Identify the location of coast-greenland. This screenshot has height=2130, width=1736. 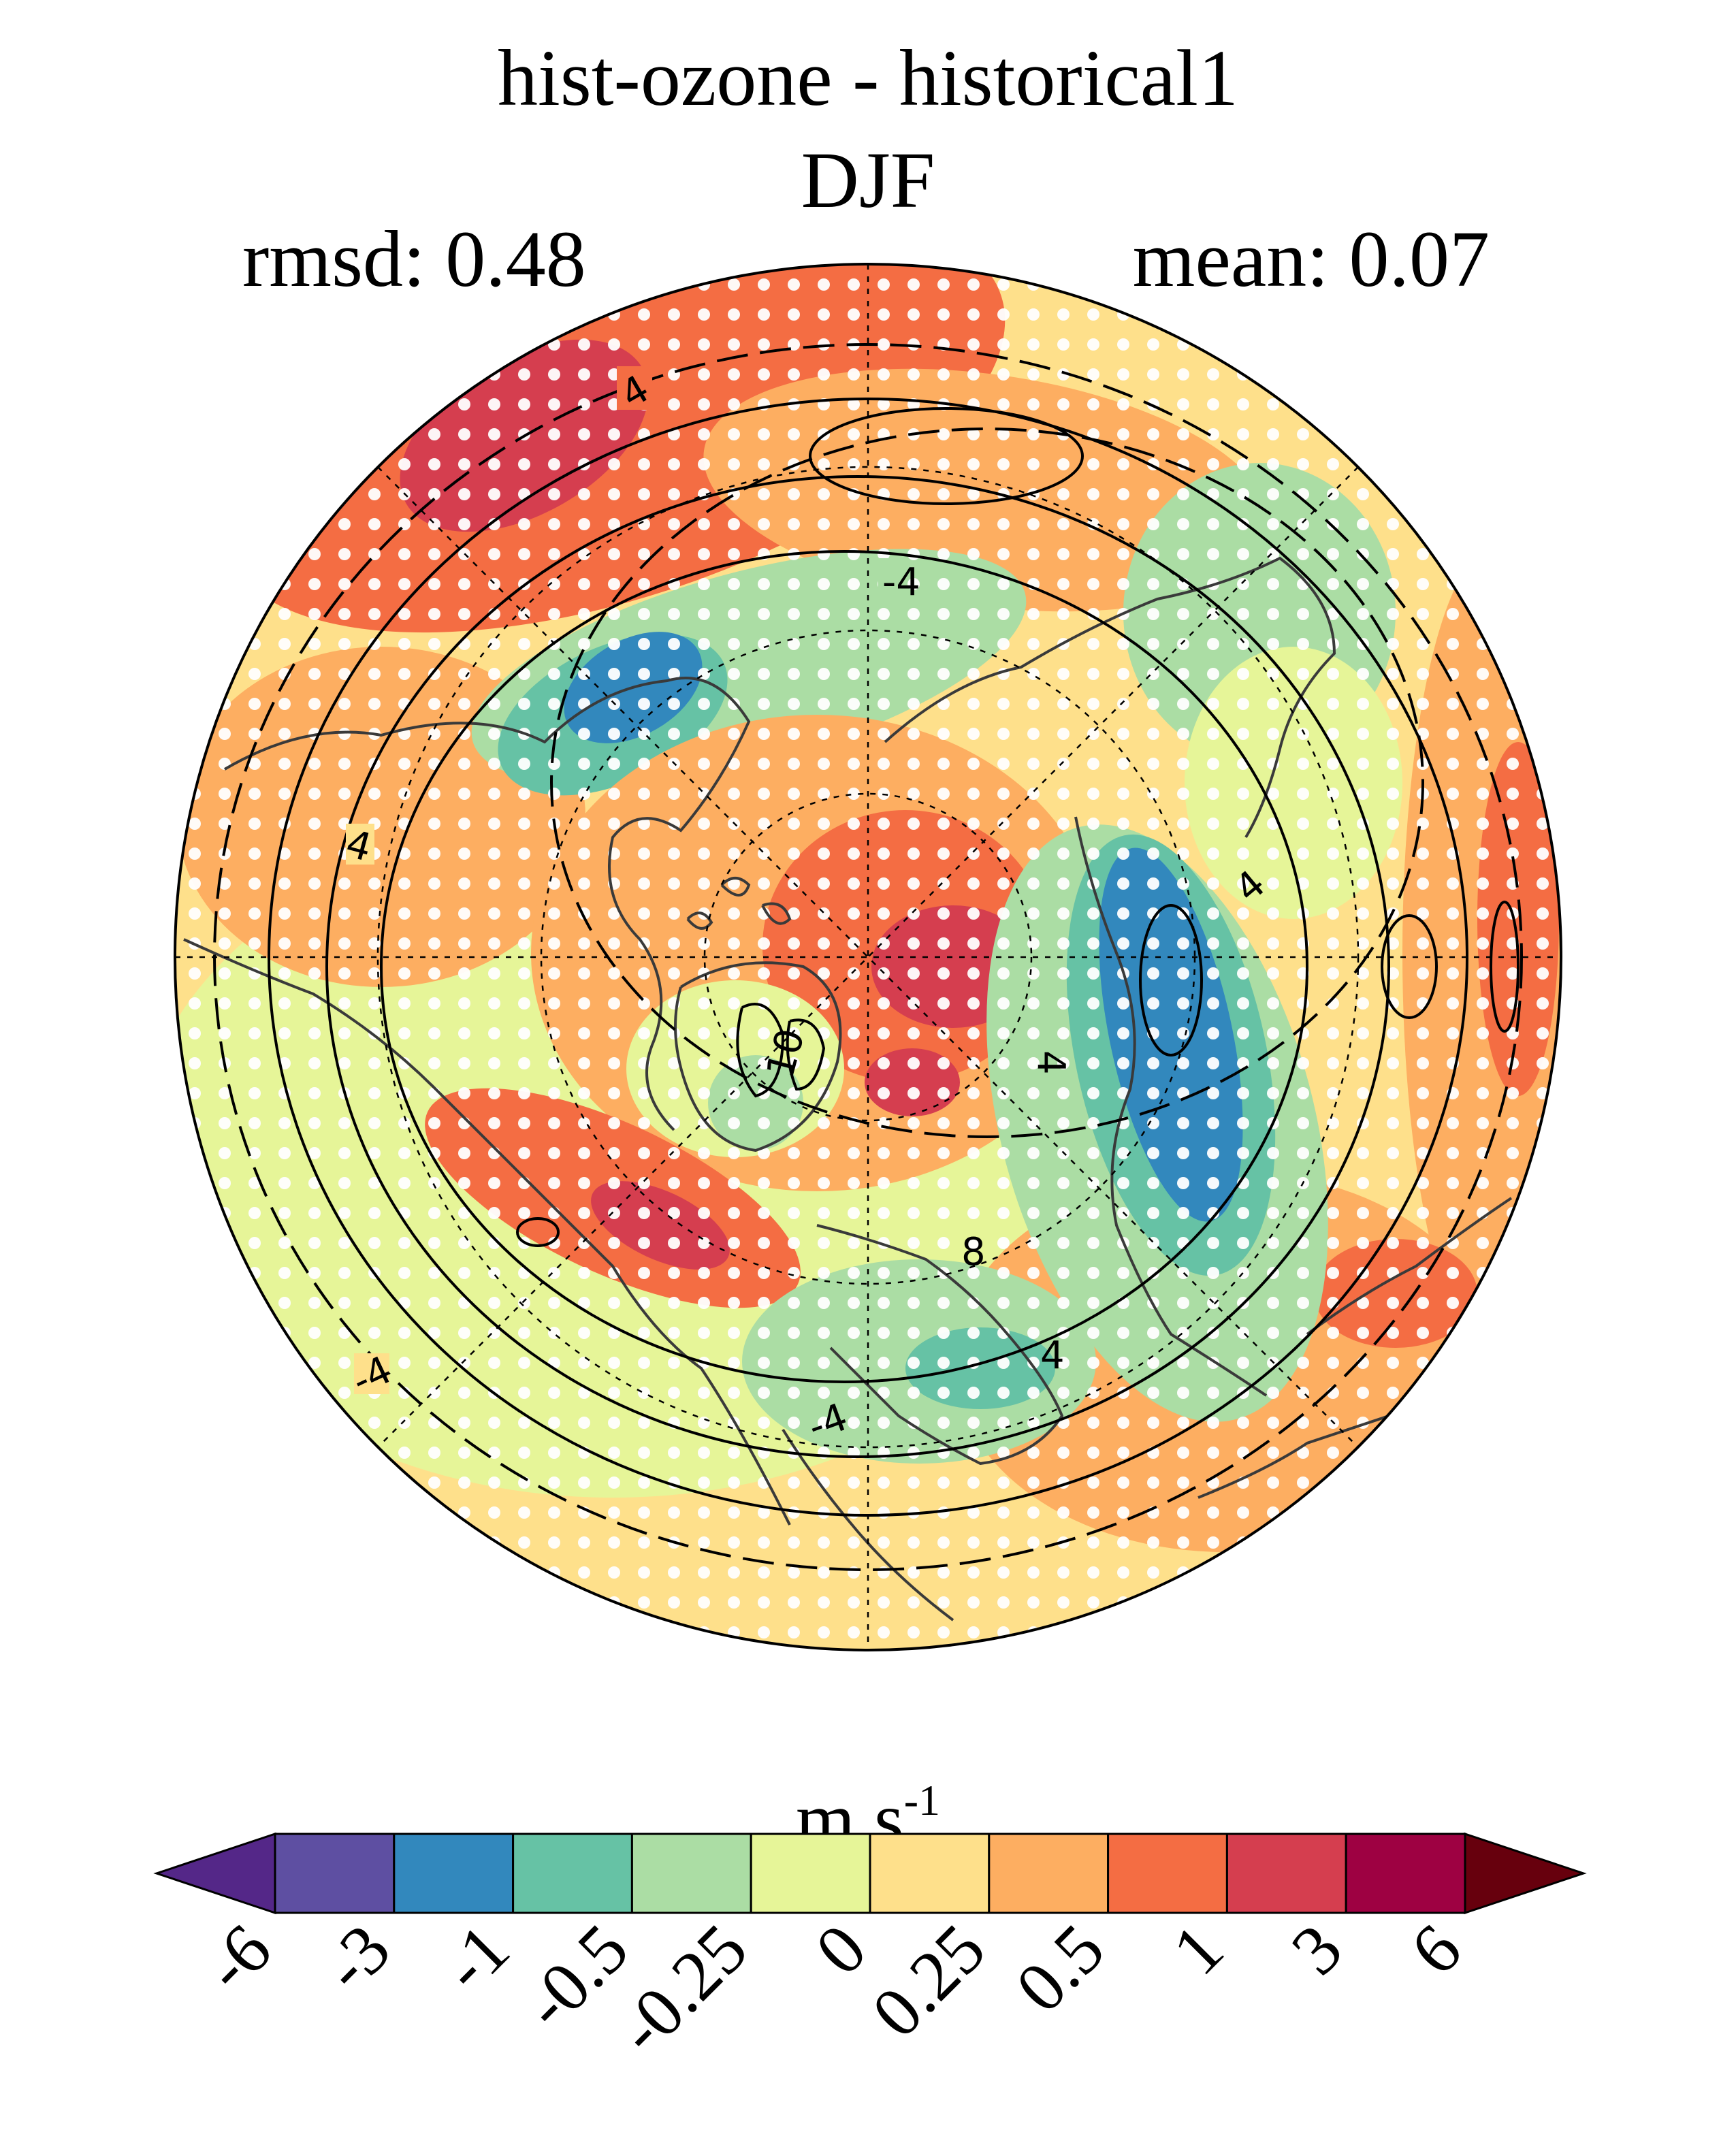
(758, 1056).